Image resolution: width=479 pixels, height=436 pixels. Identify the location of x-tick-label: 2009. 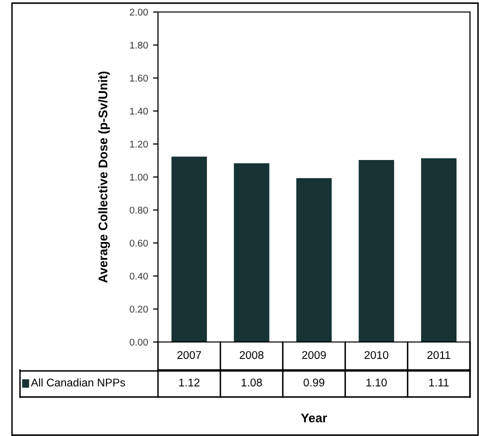
(314, 355).